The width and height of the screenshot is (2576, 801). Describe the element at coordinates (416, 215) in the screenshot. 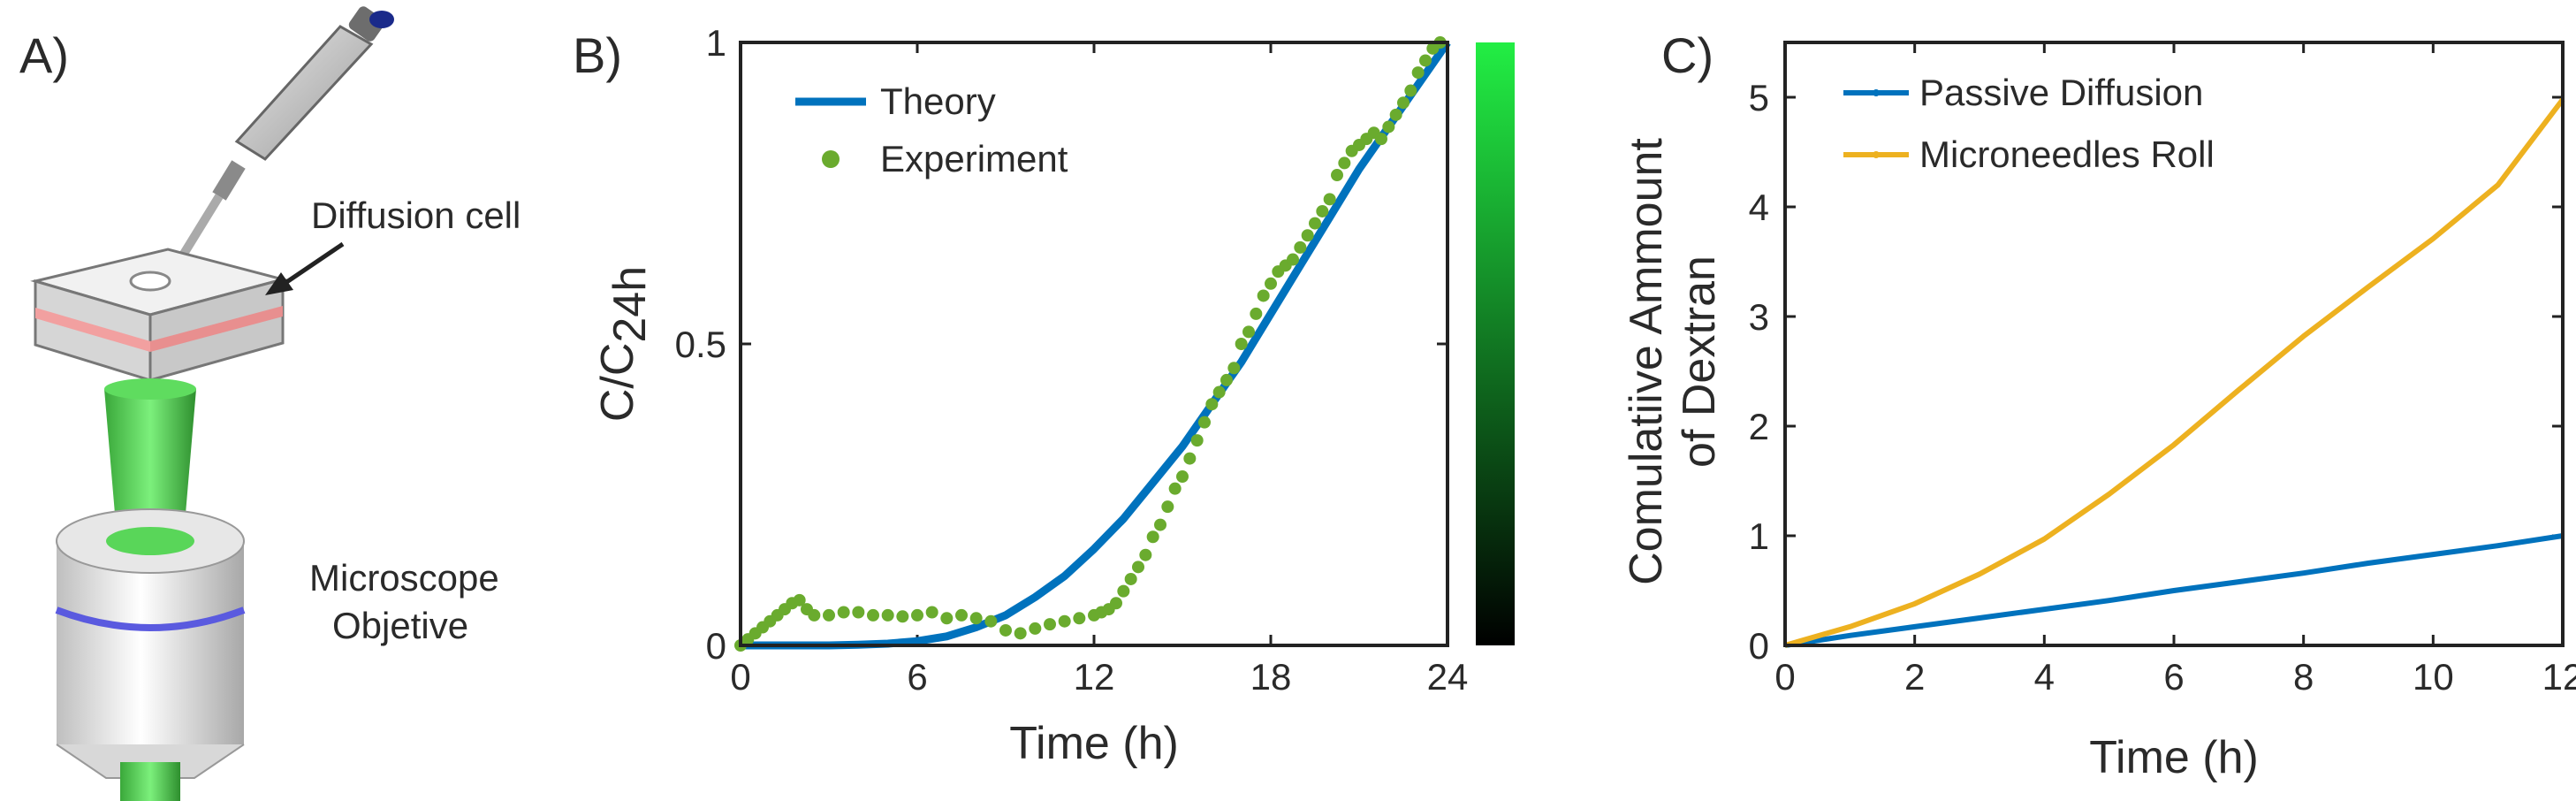

I see `diffusion-cell-annotation: Diffusion cell` at that location.